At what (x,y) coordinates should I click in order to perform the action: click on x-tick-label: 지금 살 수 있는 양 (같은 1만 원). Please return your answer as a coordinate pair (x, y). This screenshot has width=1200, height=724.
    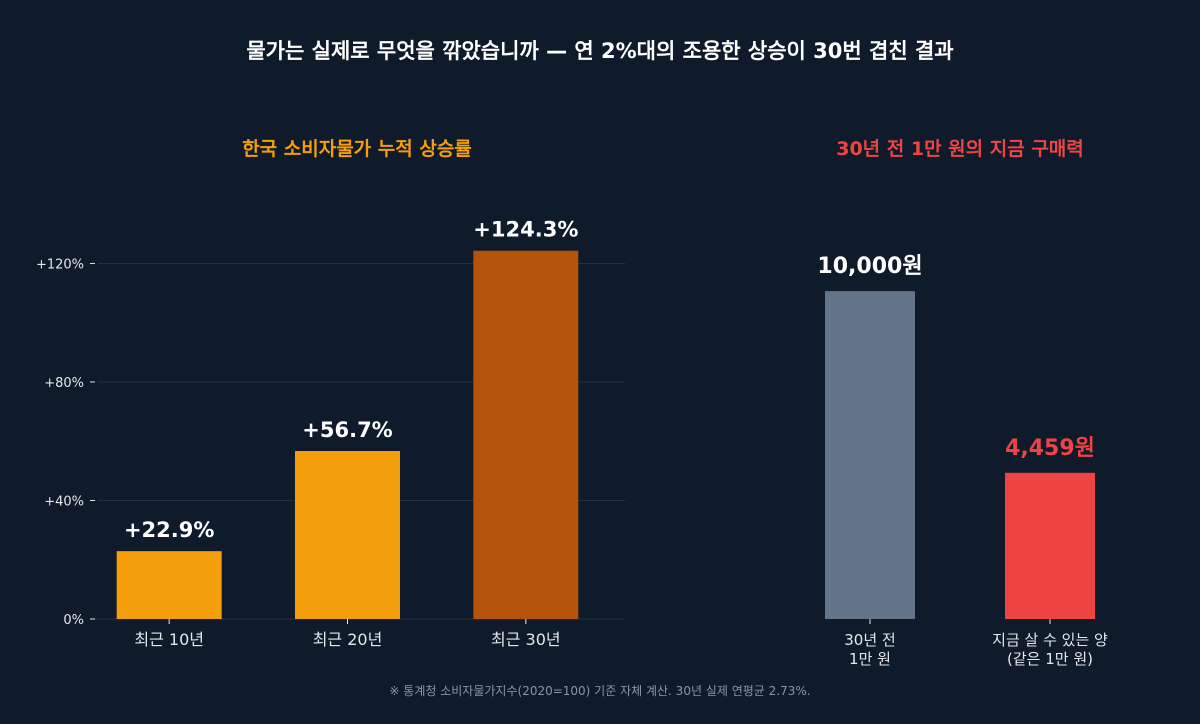
    Looking at the image, I should click on (1050, 649).